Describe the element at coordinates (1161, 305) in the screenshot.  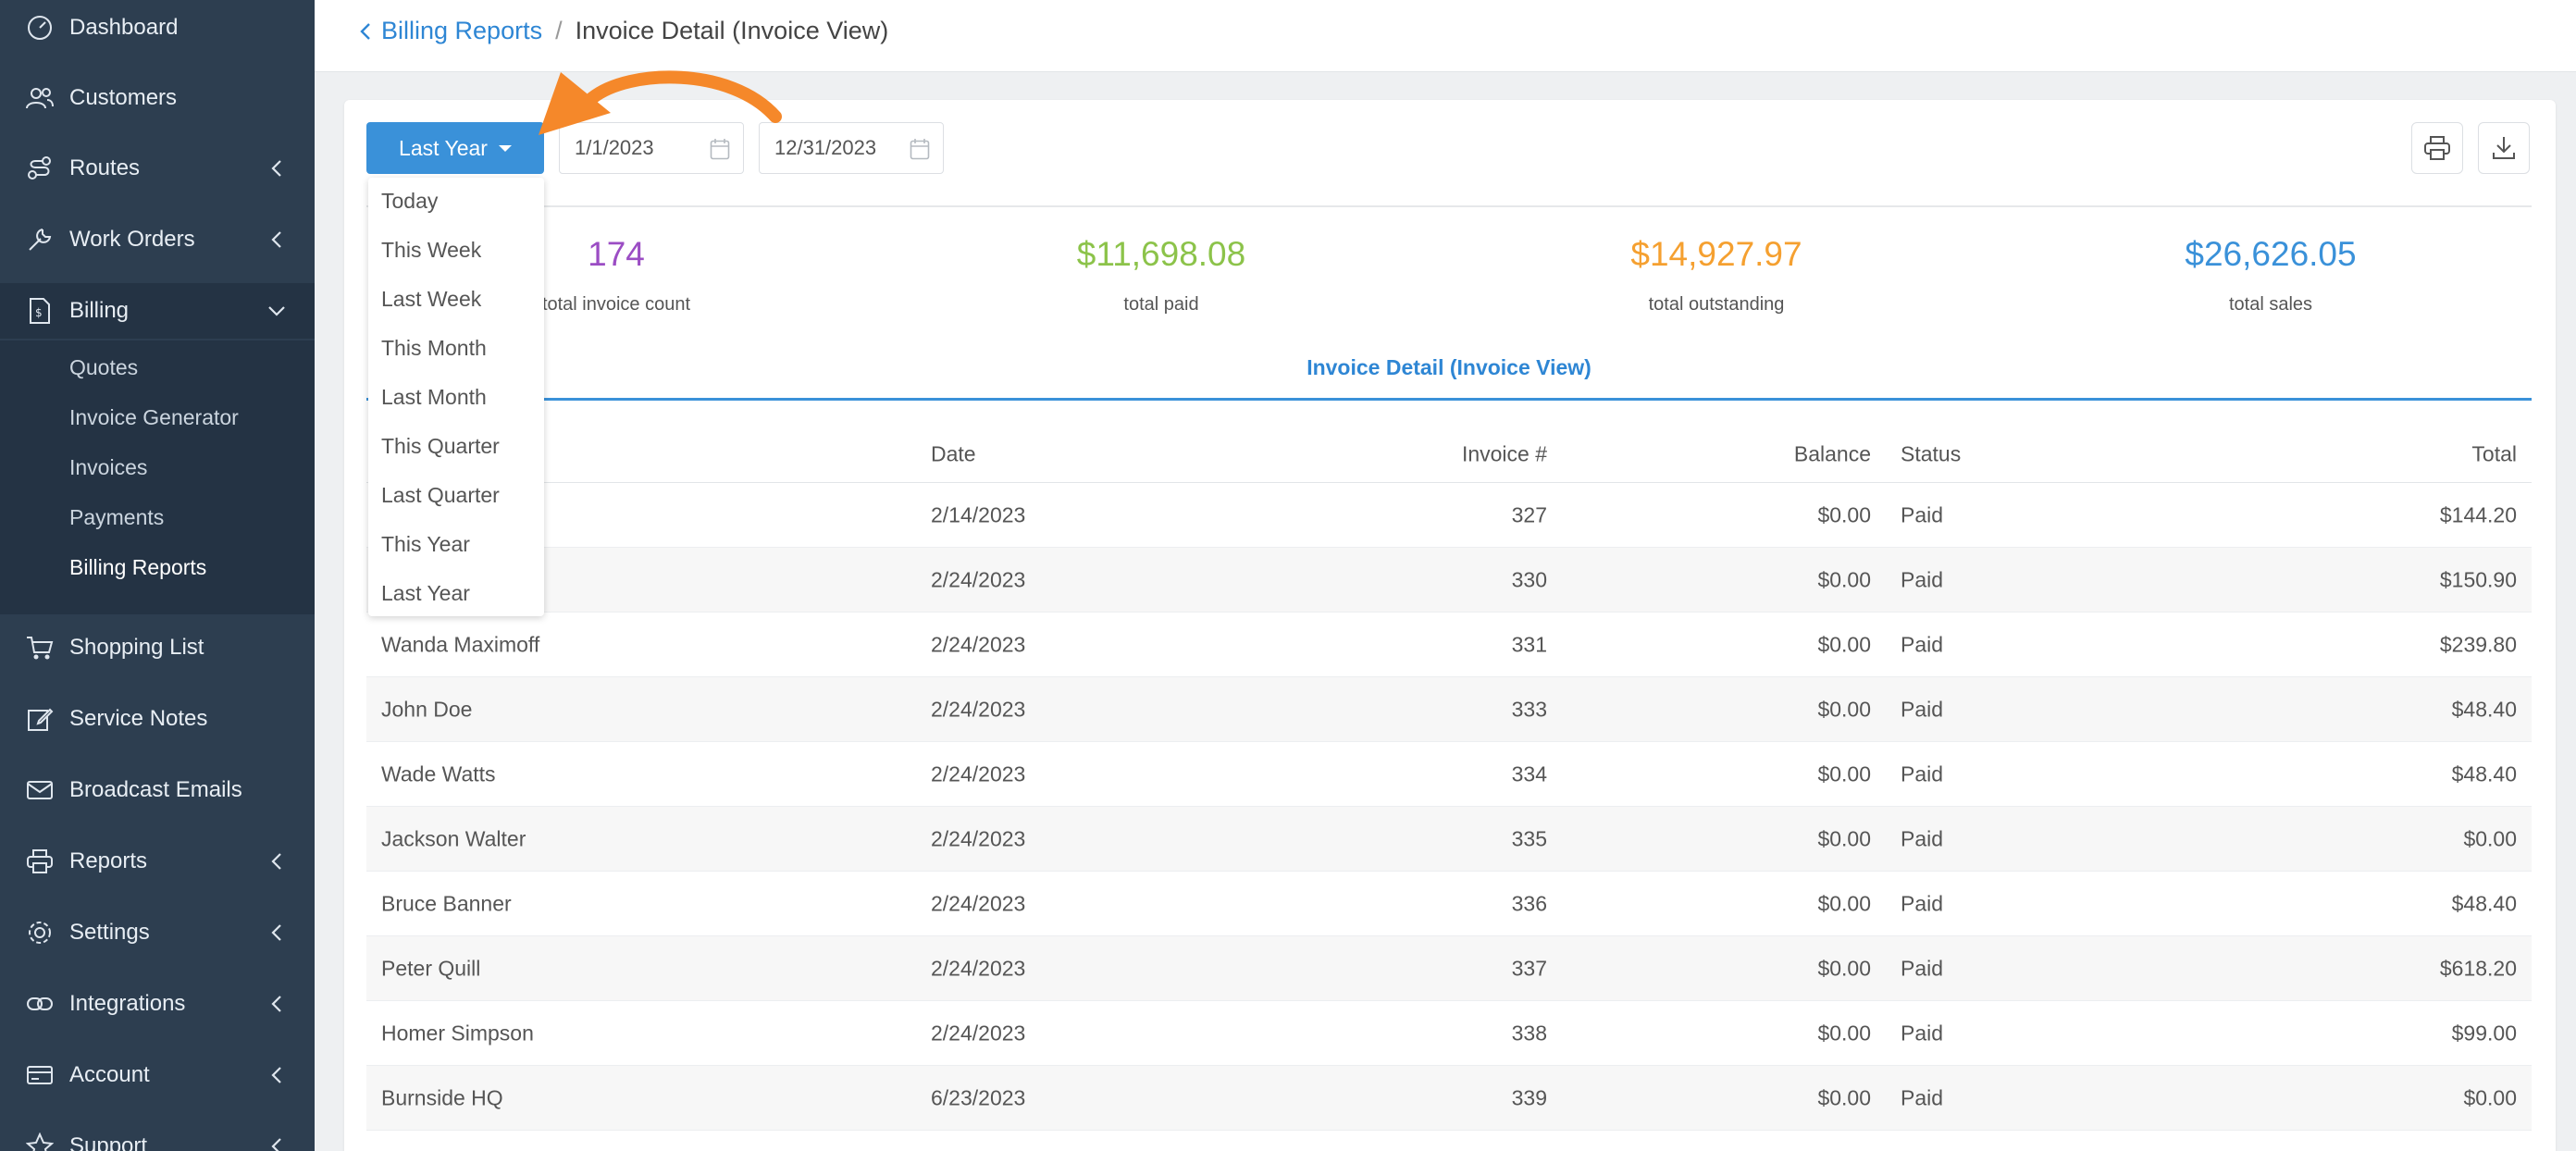
I see `stat-total-paid-label: total paid` at that location.